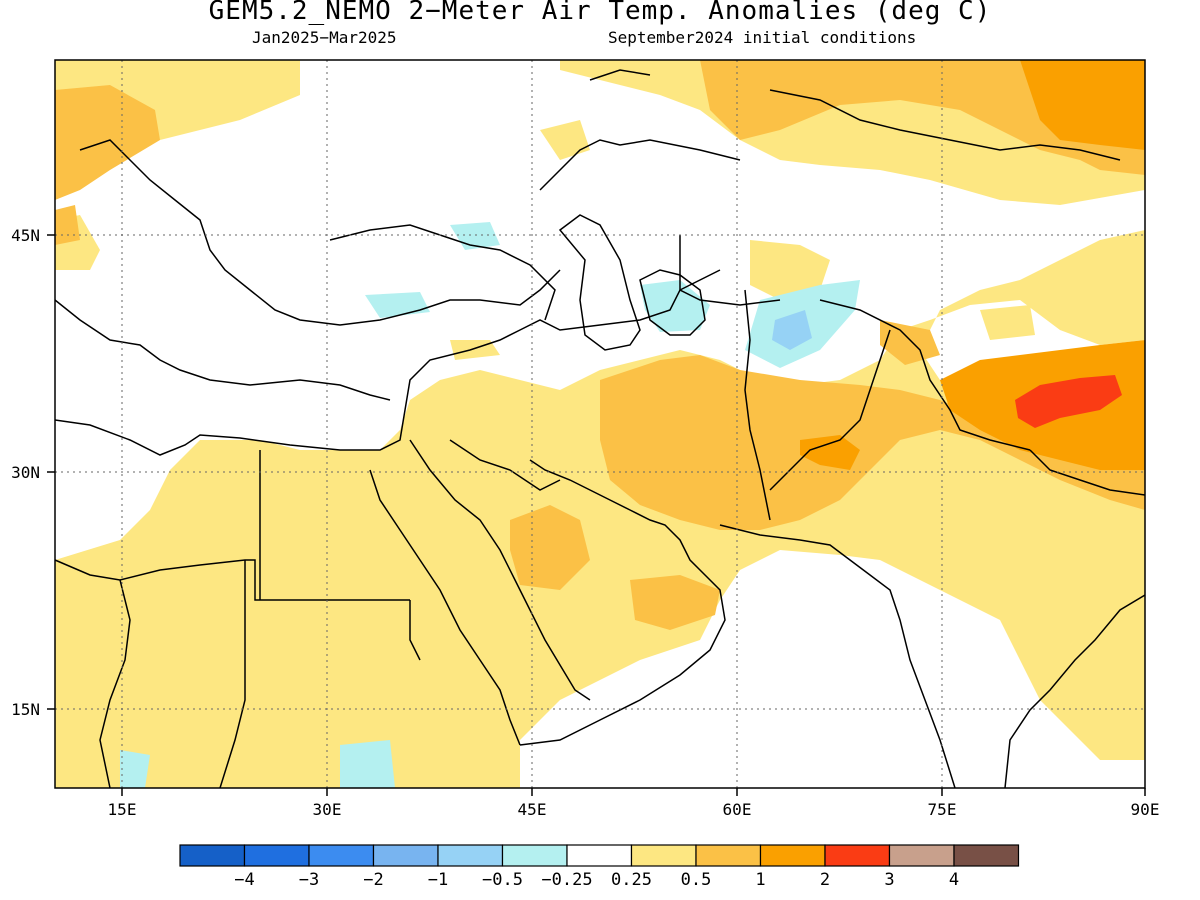 The image size is (1200, 900). What do you see at coordinates (373, 880) in the screenshot?
I see `colorbar-label: −2` at bounding box center [373, 880].